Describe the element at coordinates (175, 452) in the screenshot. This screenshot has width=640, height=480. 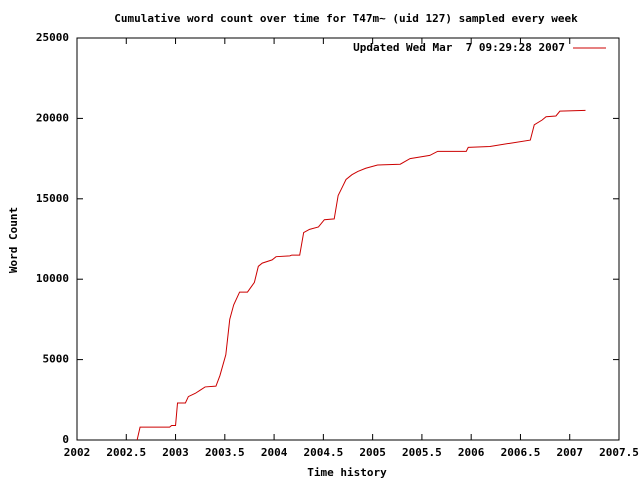
I see `x-tick-label: 2003` at that location.